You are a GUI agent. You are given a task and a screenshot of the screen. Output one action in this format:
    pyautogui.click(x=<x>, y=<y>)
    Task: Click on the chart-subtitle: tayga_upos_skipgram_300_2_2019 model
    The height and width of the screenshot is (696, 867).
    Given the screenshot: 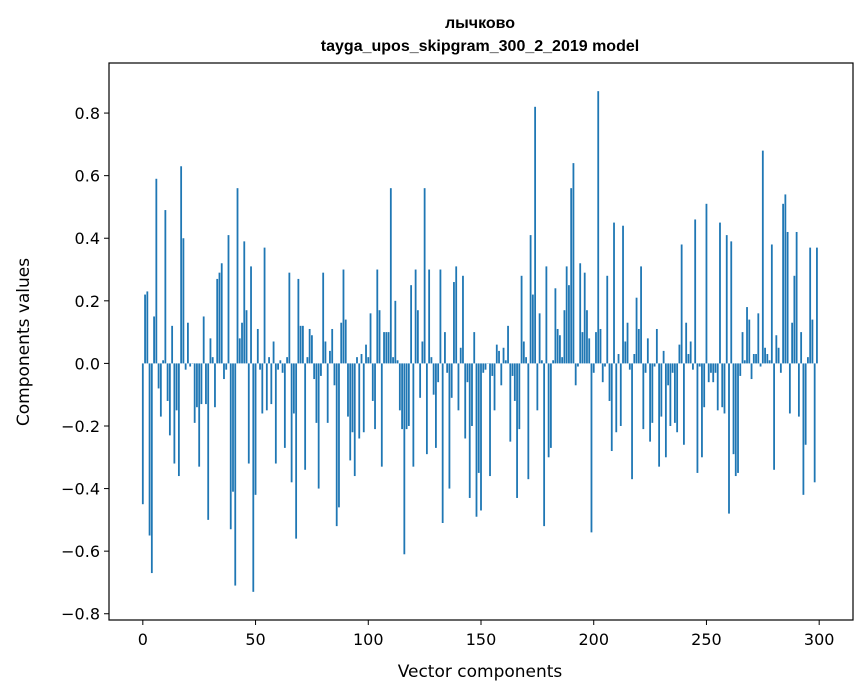 What is the action you would take?
    pyautogui.click(x=480, y=46)
    